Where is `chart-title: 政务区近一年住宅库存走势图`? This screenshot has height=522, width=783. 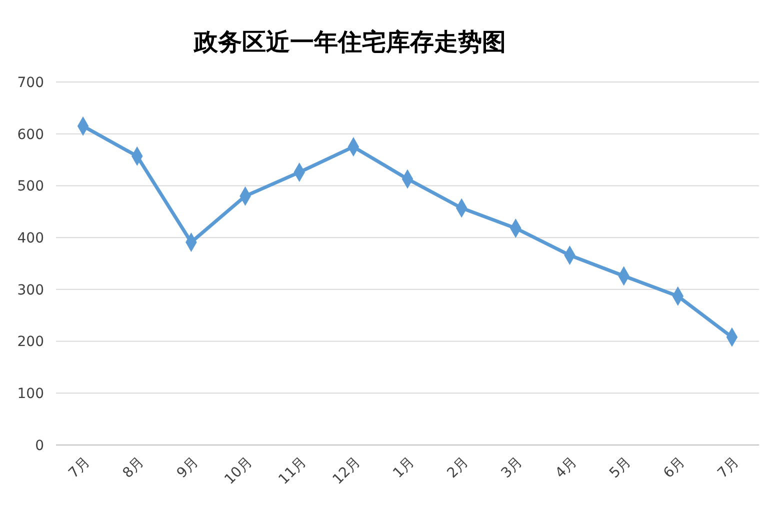
chart-title: 政务区近一年住宅库存走势图 is located at coordinates (349, 42).